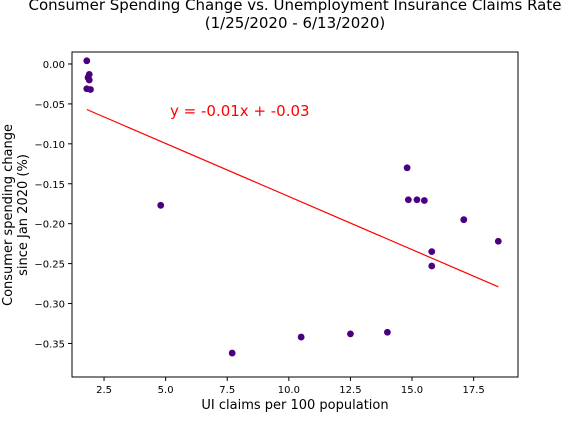 Image resolution: width=576 pixels, height=436 pixels. What do you see at coordinates (227, 390) in the screenshot?
I see `x-tick-label: 7.5` at bounding box center [227, 390].